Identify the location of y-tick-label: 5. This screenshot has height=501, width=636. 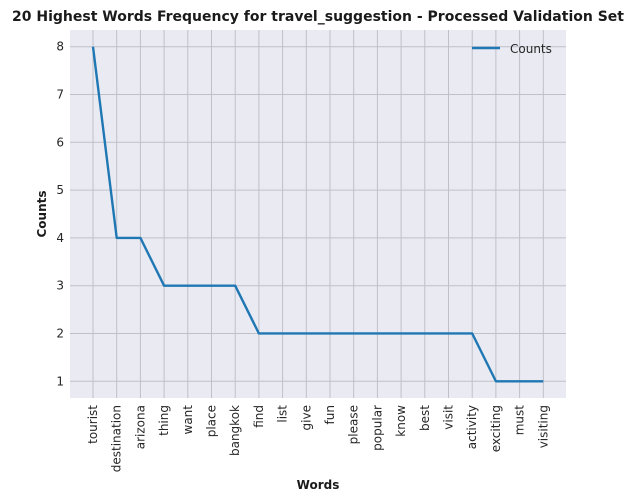
(60, 190).